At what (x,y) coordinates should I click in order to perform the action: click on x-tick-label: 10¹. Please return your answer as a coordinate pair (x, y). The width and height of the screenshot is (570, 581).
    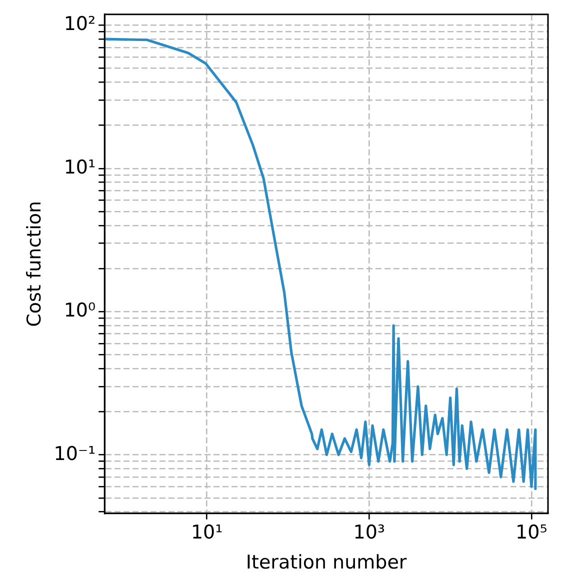
    Looking at the image, I should click on (206, 533).